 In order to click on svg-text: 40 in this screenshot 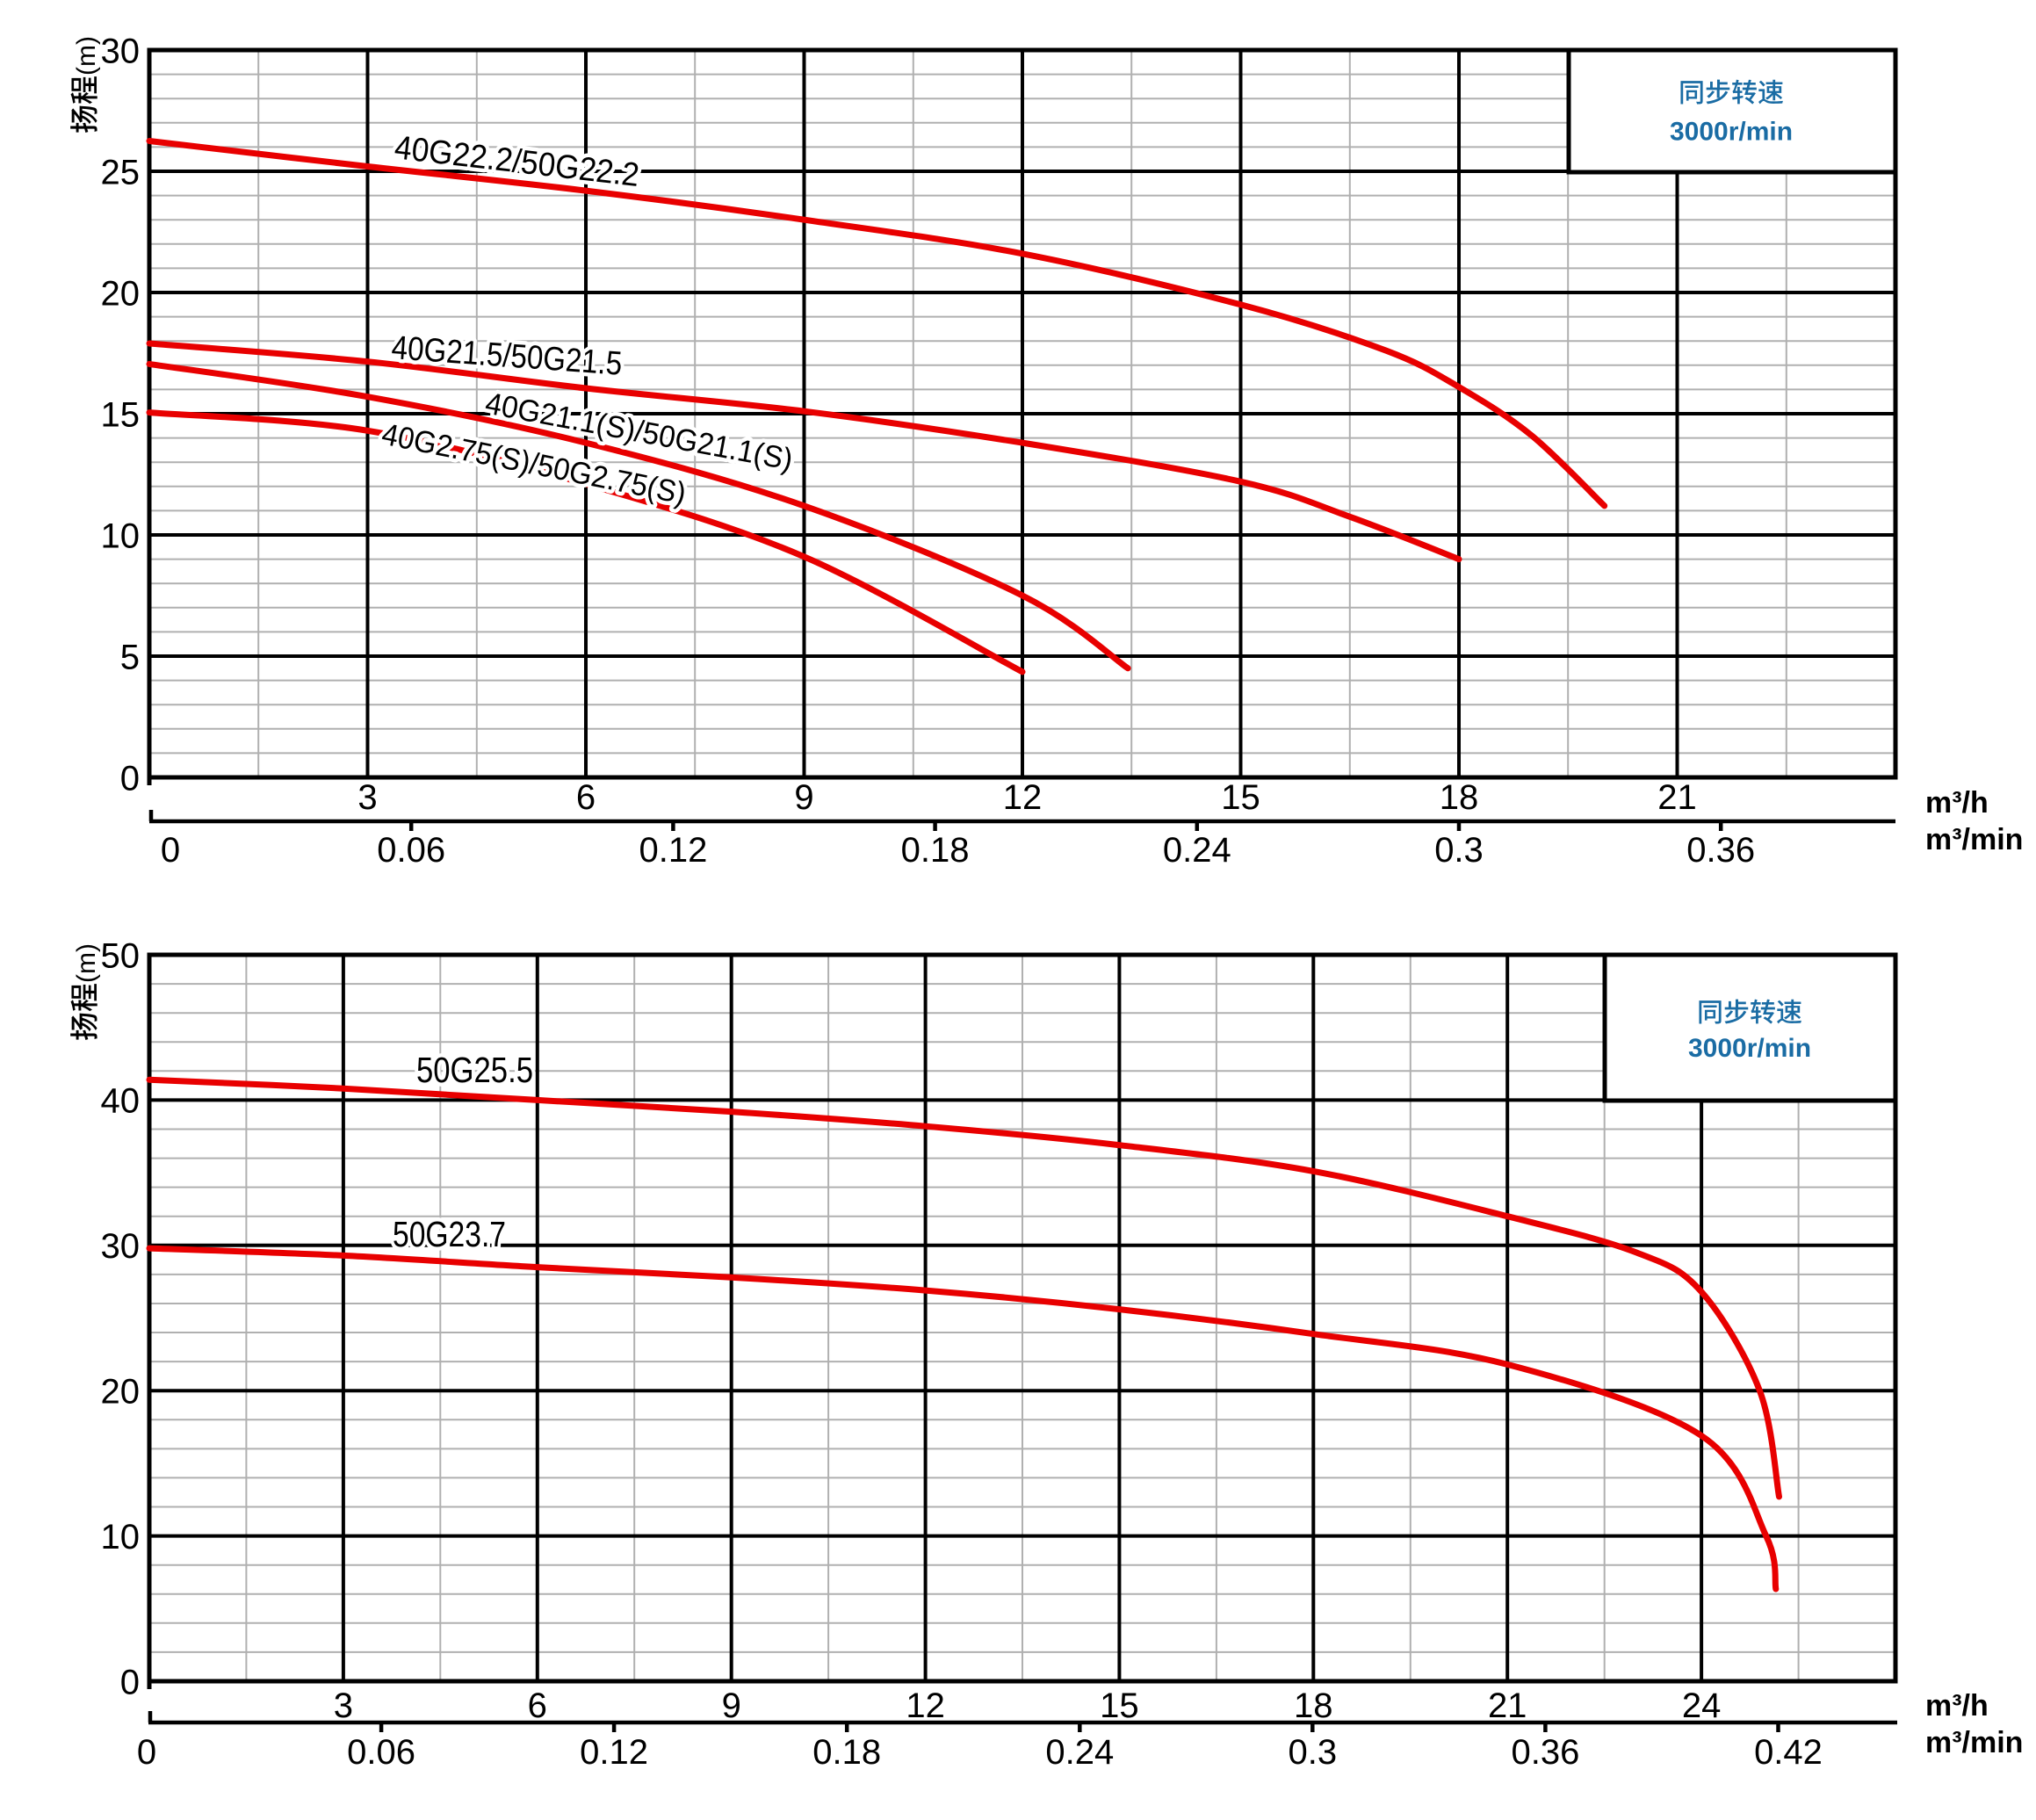, I will do `click(121, 1101)`.